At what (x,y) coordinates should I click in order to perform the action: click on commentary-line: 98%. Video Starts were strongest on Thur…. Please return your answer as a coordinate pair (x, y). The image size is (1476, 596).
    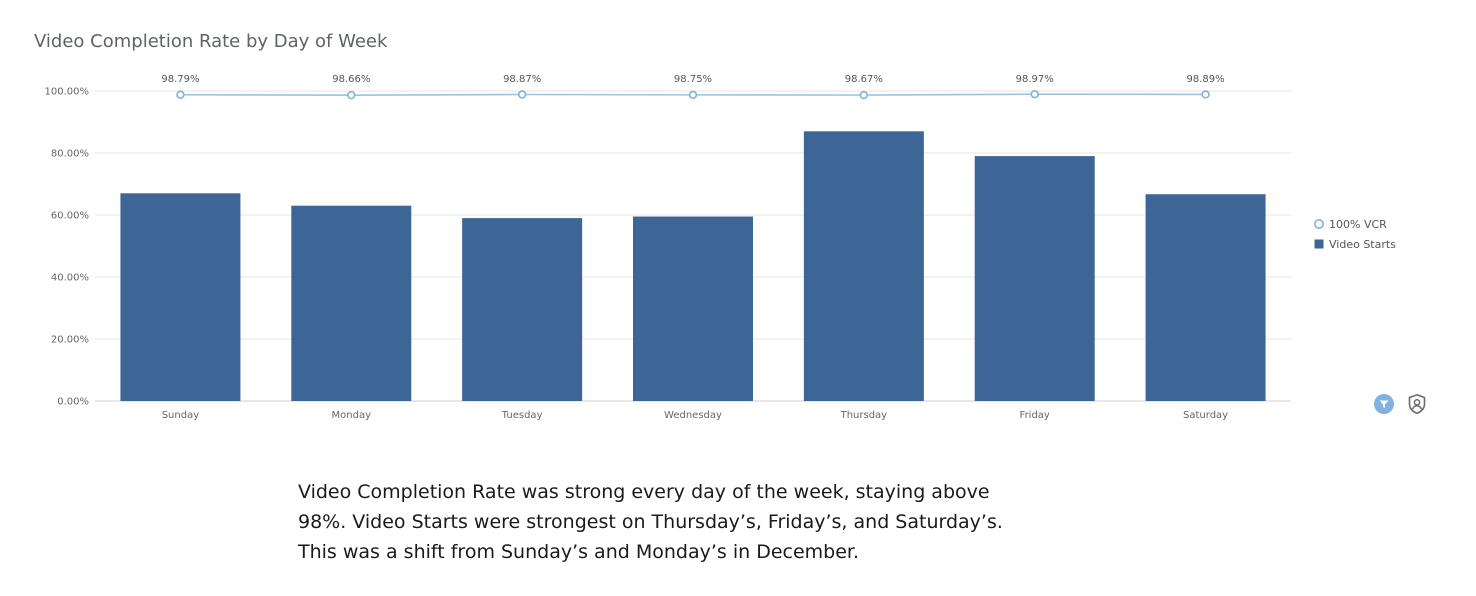
    Looking at the image, I should click on (650, 522).